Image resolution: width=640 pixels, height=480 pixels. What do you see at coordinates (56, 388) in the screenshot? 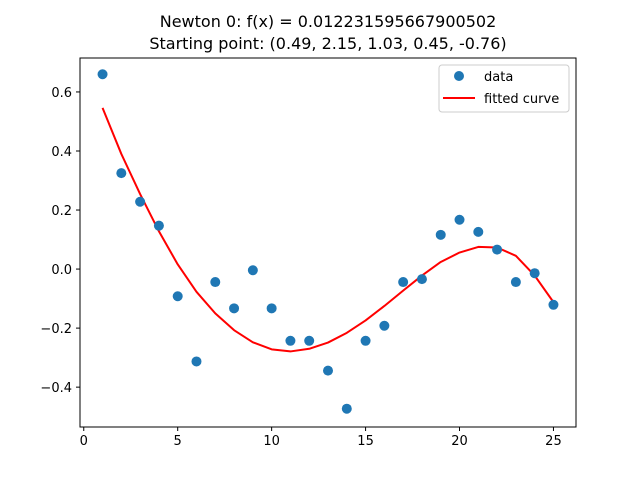
I see `y-tick-label: −0.4` at bounding box center [56, 388].